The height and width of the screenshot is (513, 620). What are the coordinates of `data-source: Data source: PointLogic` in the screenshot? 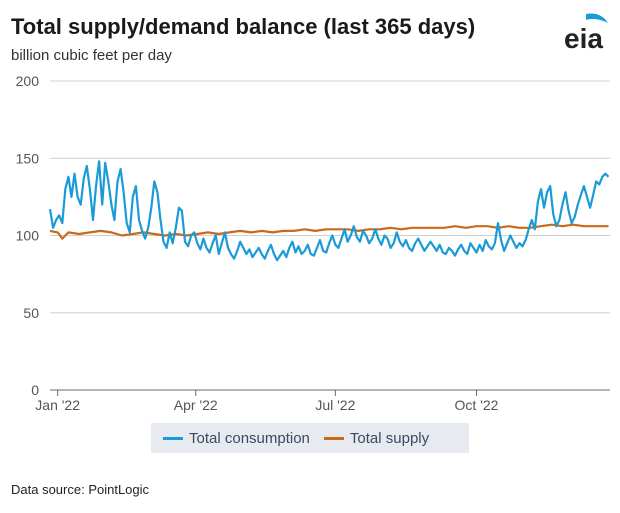 It's located at (80, 489).